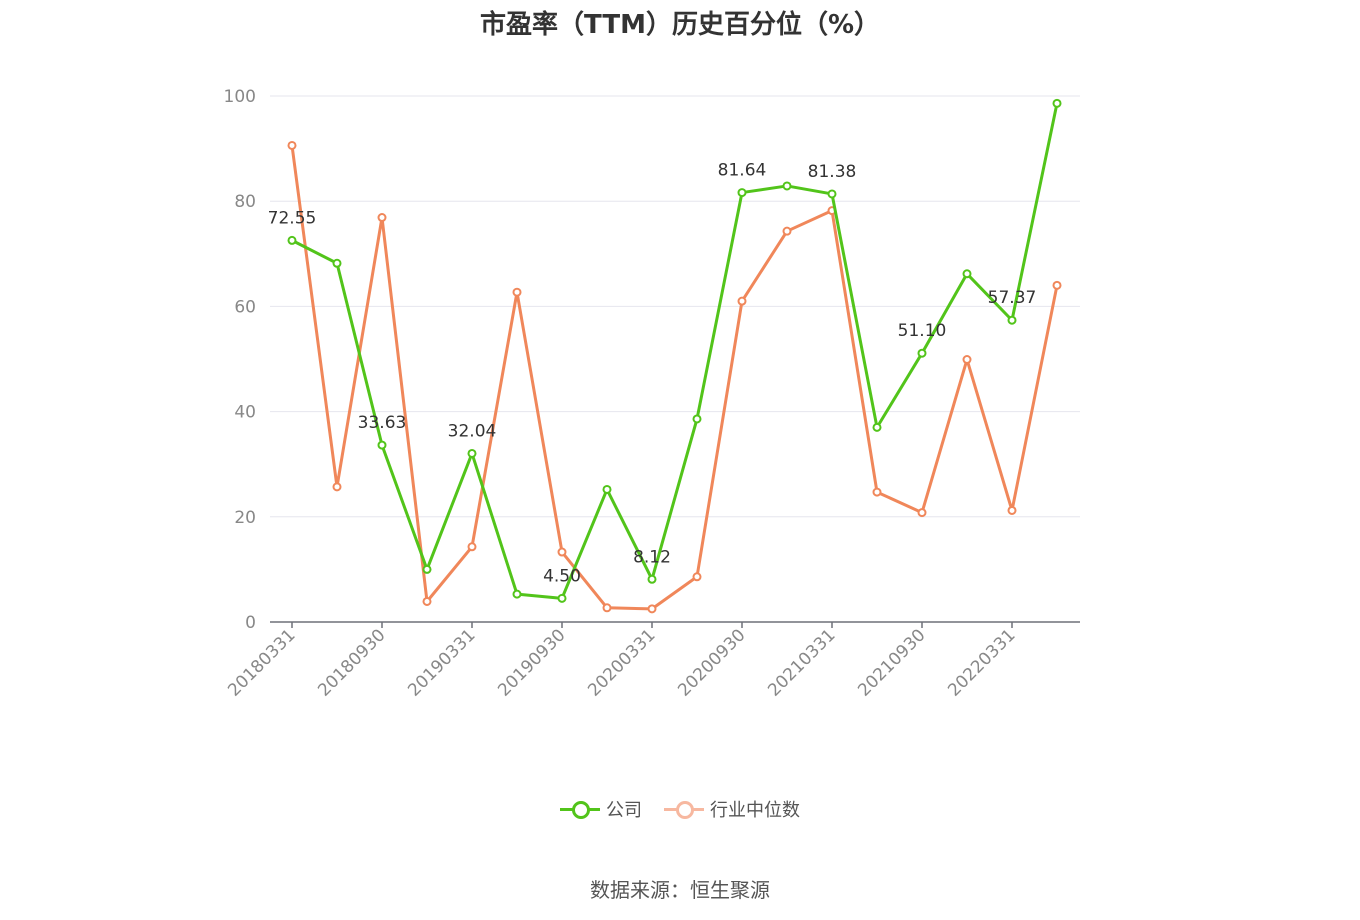 This screenshot has width=1360, height=920. Describe the element at coordinates (711, 662) in the screenshot. I see `x-tick-label: 20200930` at that location.